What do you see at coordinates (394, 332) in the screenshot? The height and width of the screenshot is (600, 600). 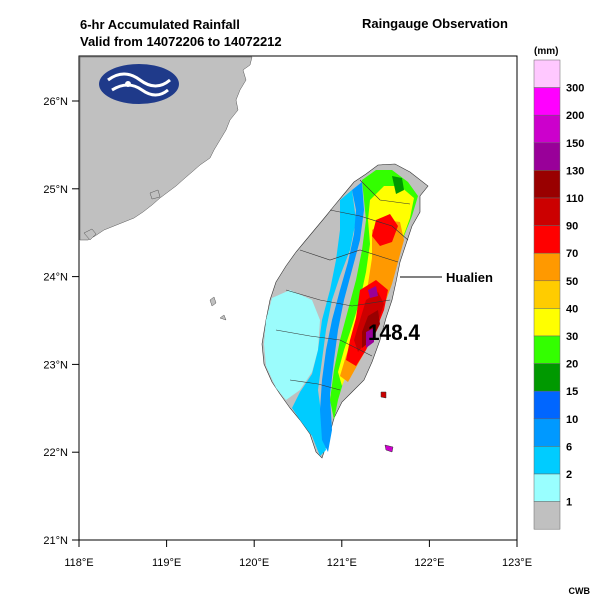 I see `max-rainfall-value: 148.4` at bounding box center [394, 332].